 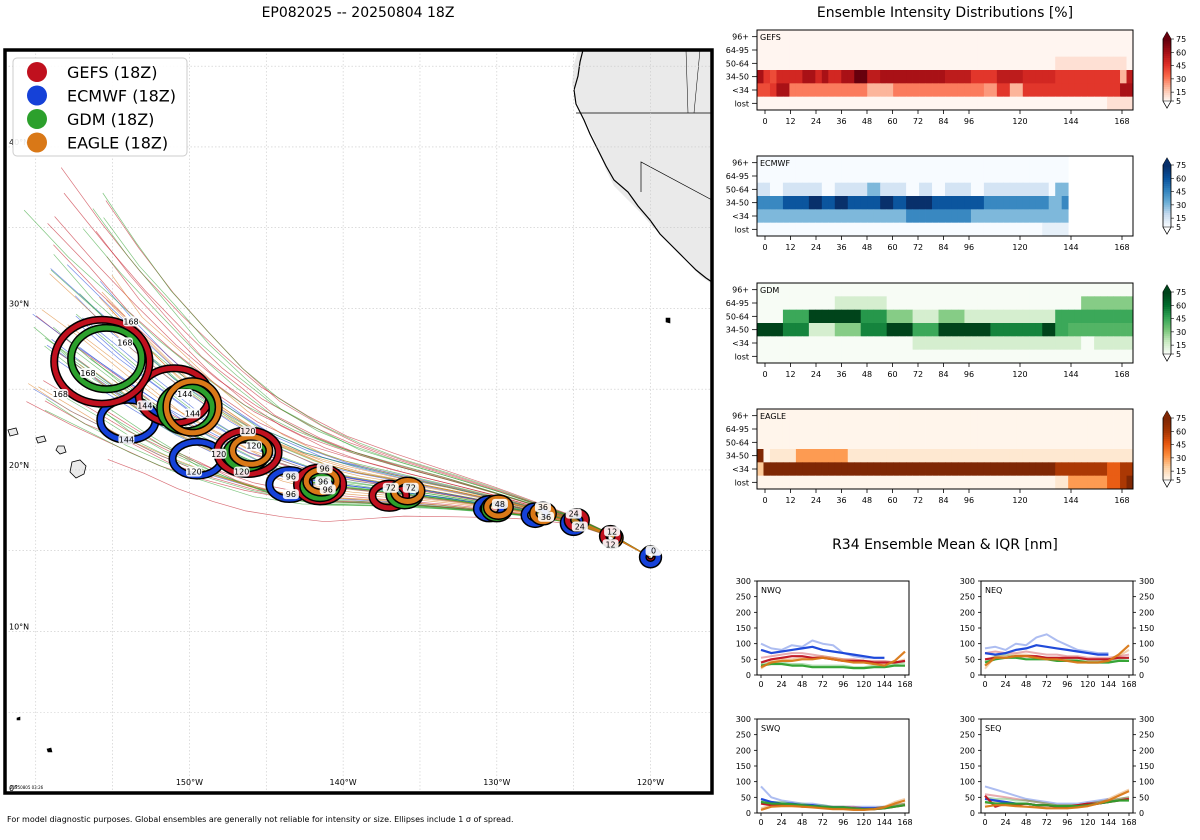 What do you see at coordinates (743, 766) in the screenshot?
I see `r34-y-tick-label: 150` at bounding box center [743, 766].